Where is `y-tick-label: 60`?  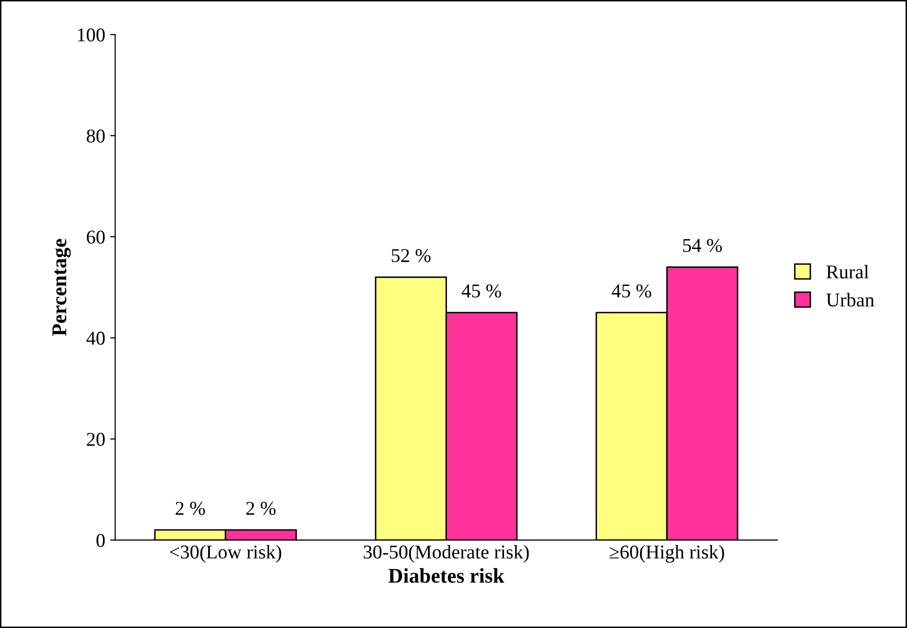 y-tick-label: 60 is located at coordinates (95, 237).